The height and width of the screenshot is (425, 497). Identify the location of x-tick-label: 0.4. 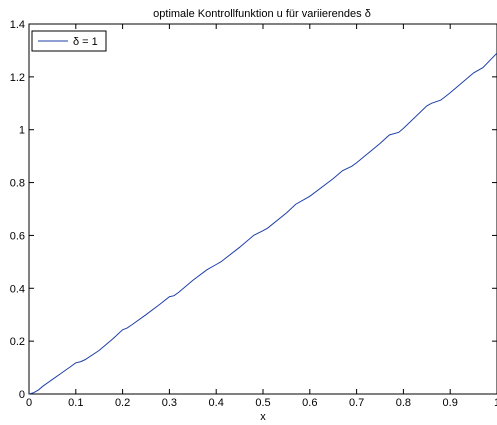
(216, 403).